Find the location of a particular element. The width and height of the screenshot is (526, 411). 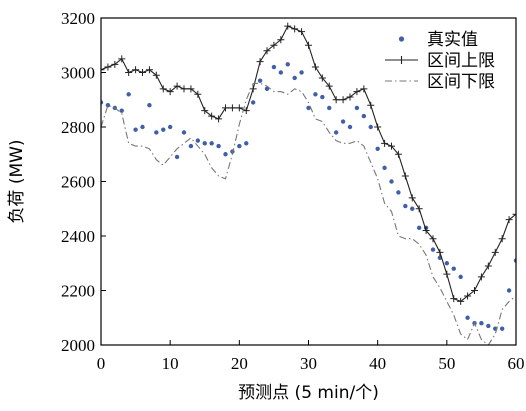

legend-label-actual: 真实值 is located at coordinates (452, 40).